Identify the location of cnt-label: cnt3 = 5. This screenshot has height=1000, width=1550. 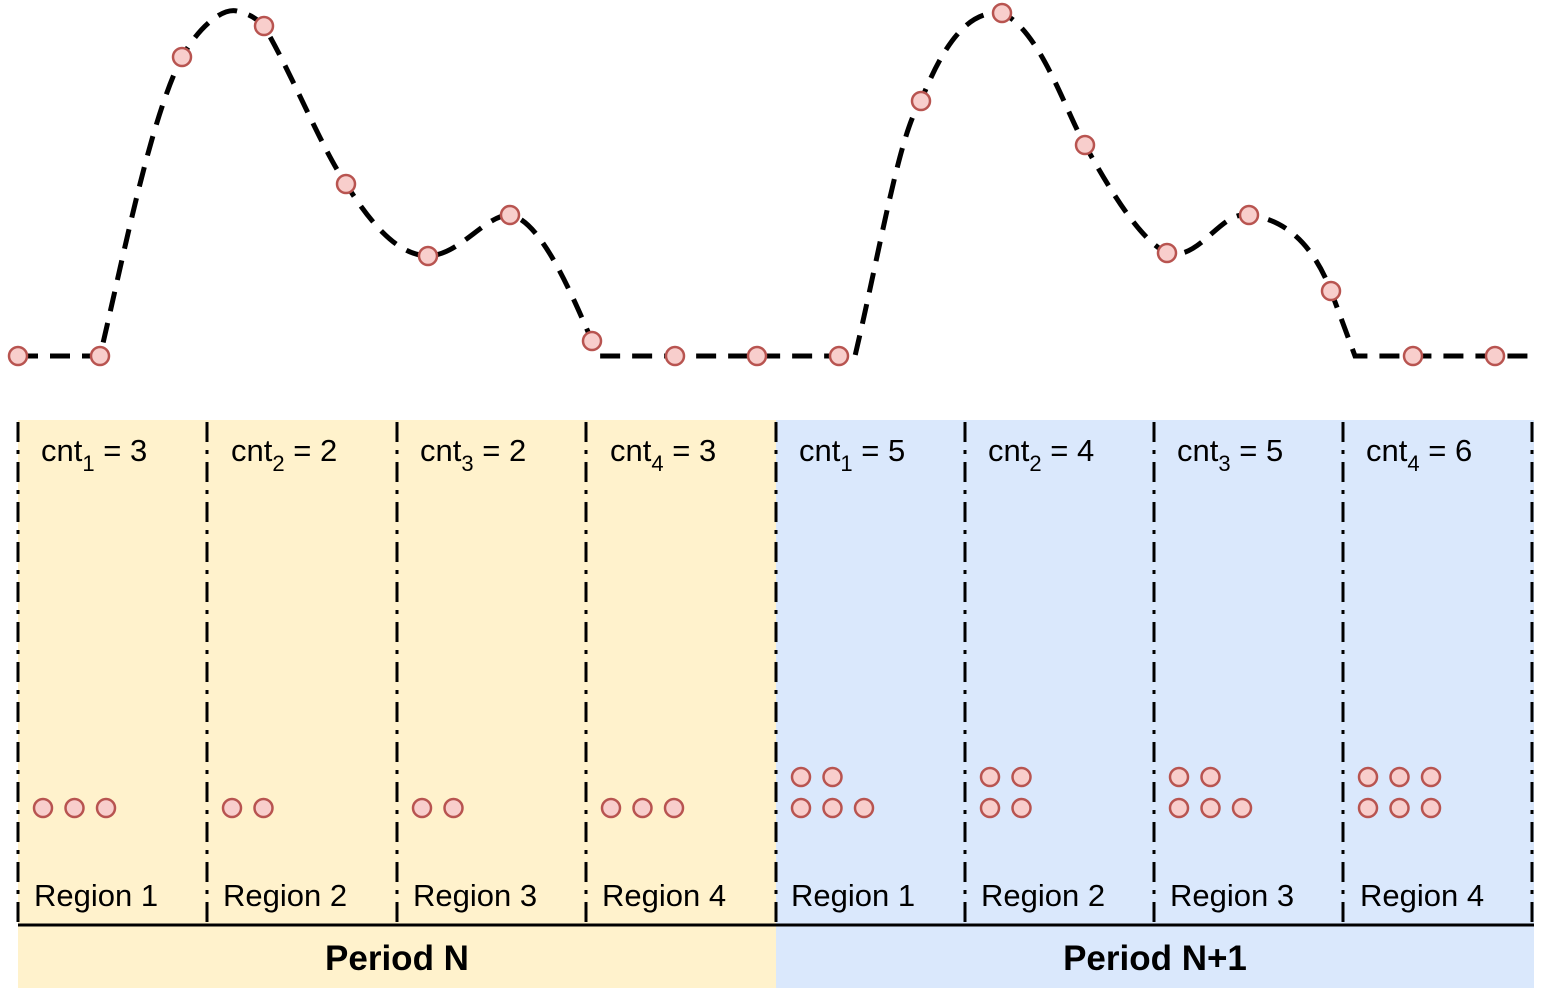
(1230, 454).